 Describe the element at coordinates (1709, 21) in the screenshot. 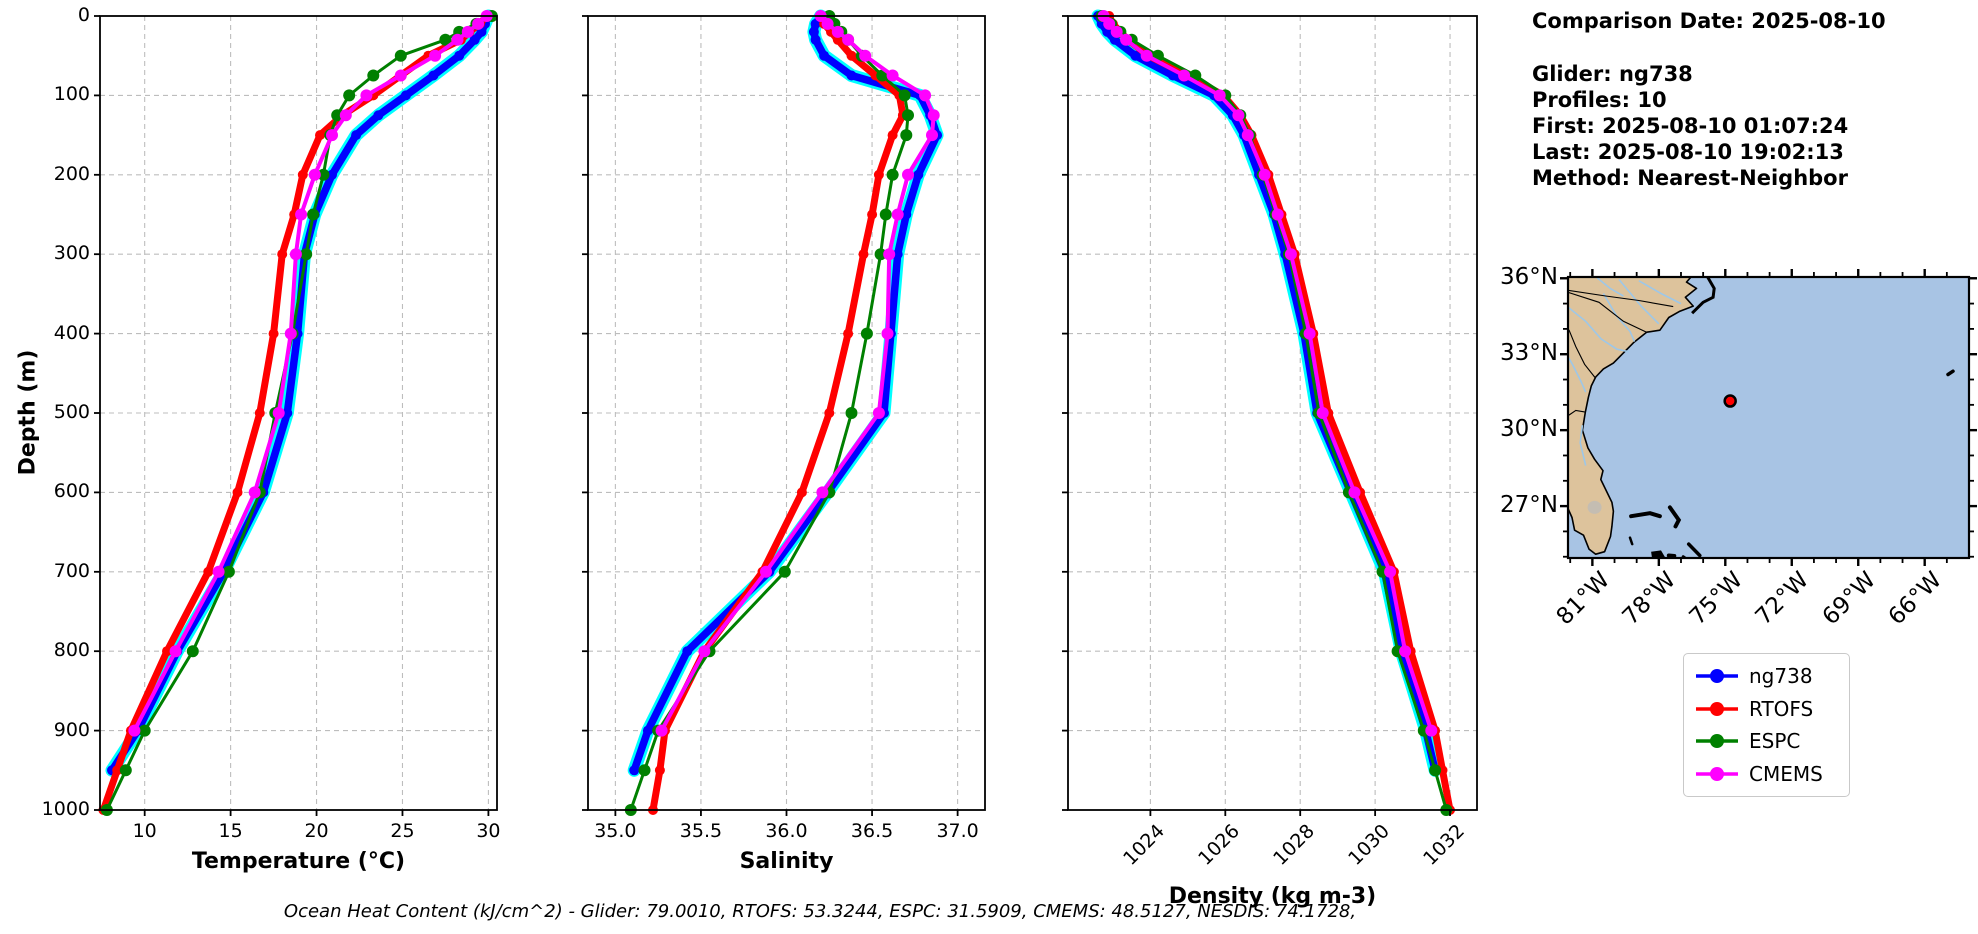

I see `comparison-date-text: Comparison Date: 2025-08-10` at that location.